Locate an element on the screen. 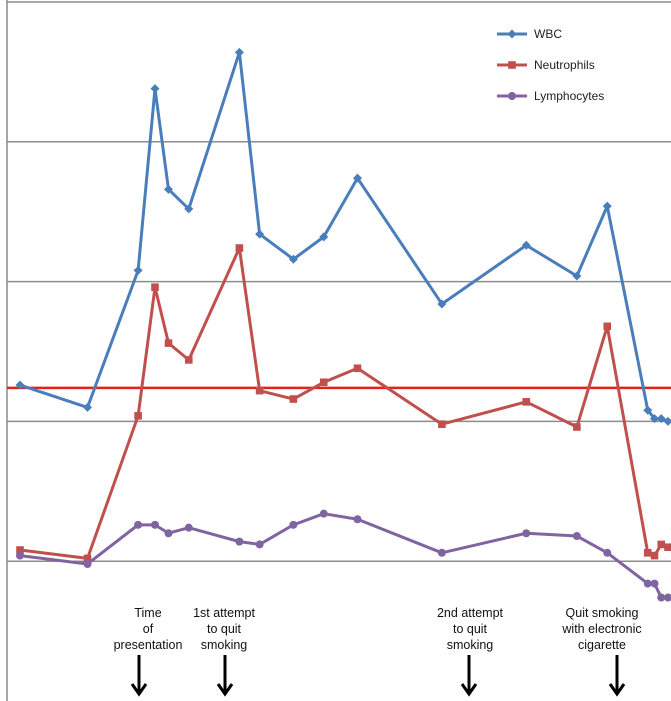 The image size is (671, 701). legend-item-neutrophils: Neutrophils is located at coordinates (546, 65).